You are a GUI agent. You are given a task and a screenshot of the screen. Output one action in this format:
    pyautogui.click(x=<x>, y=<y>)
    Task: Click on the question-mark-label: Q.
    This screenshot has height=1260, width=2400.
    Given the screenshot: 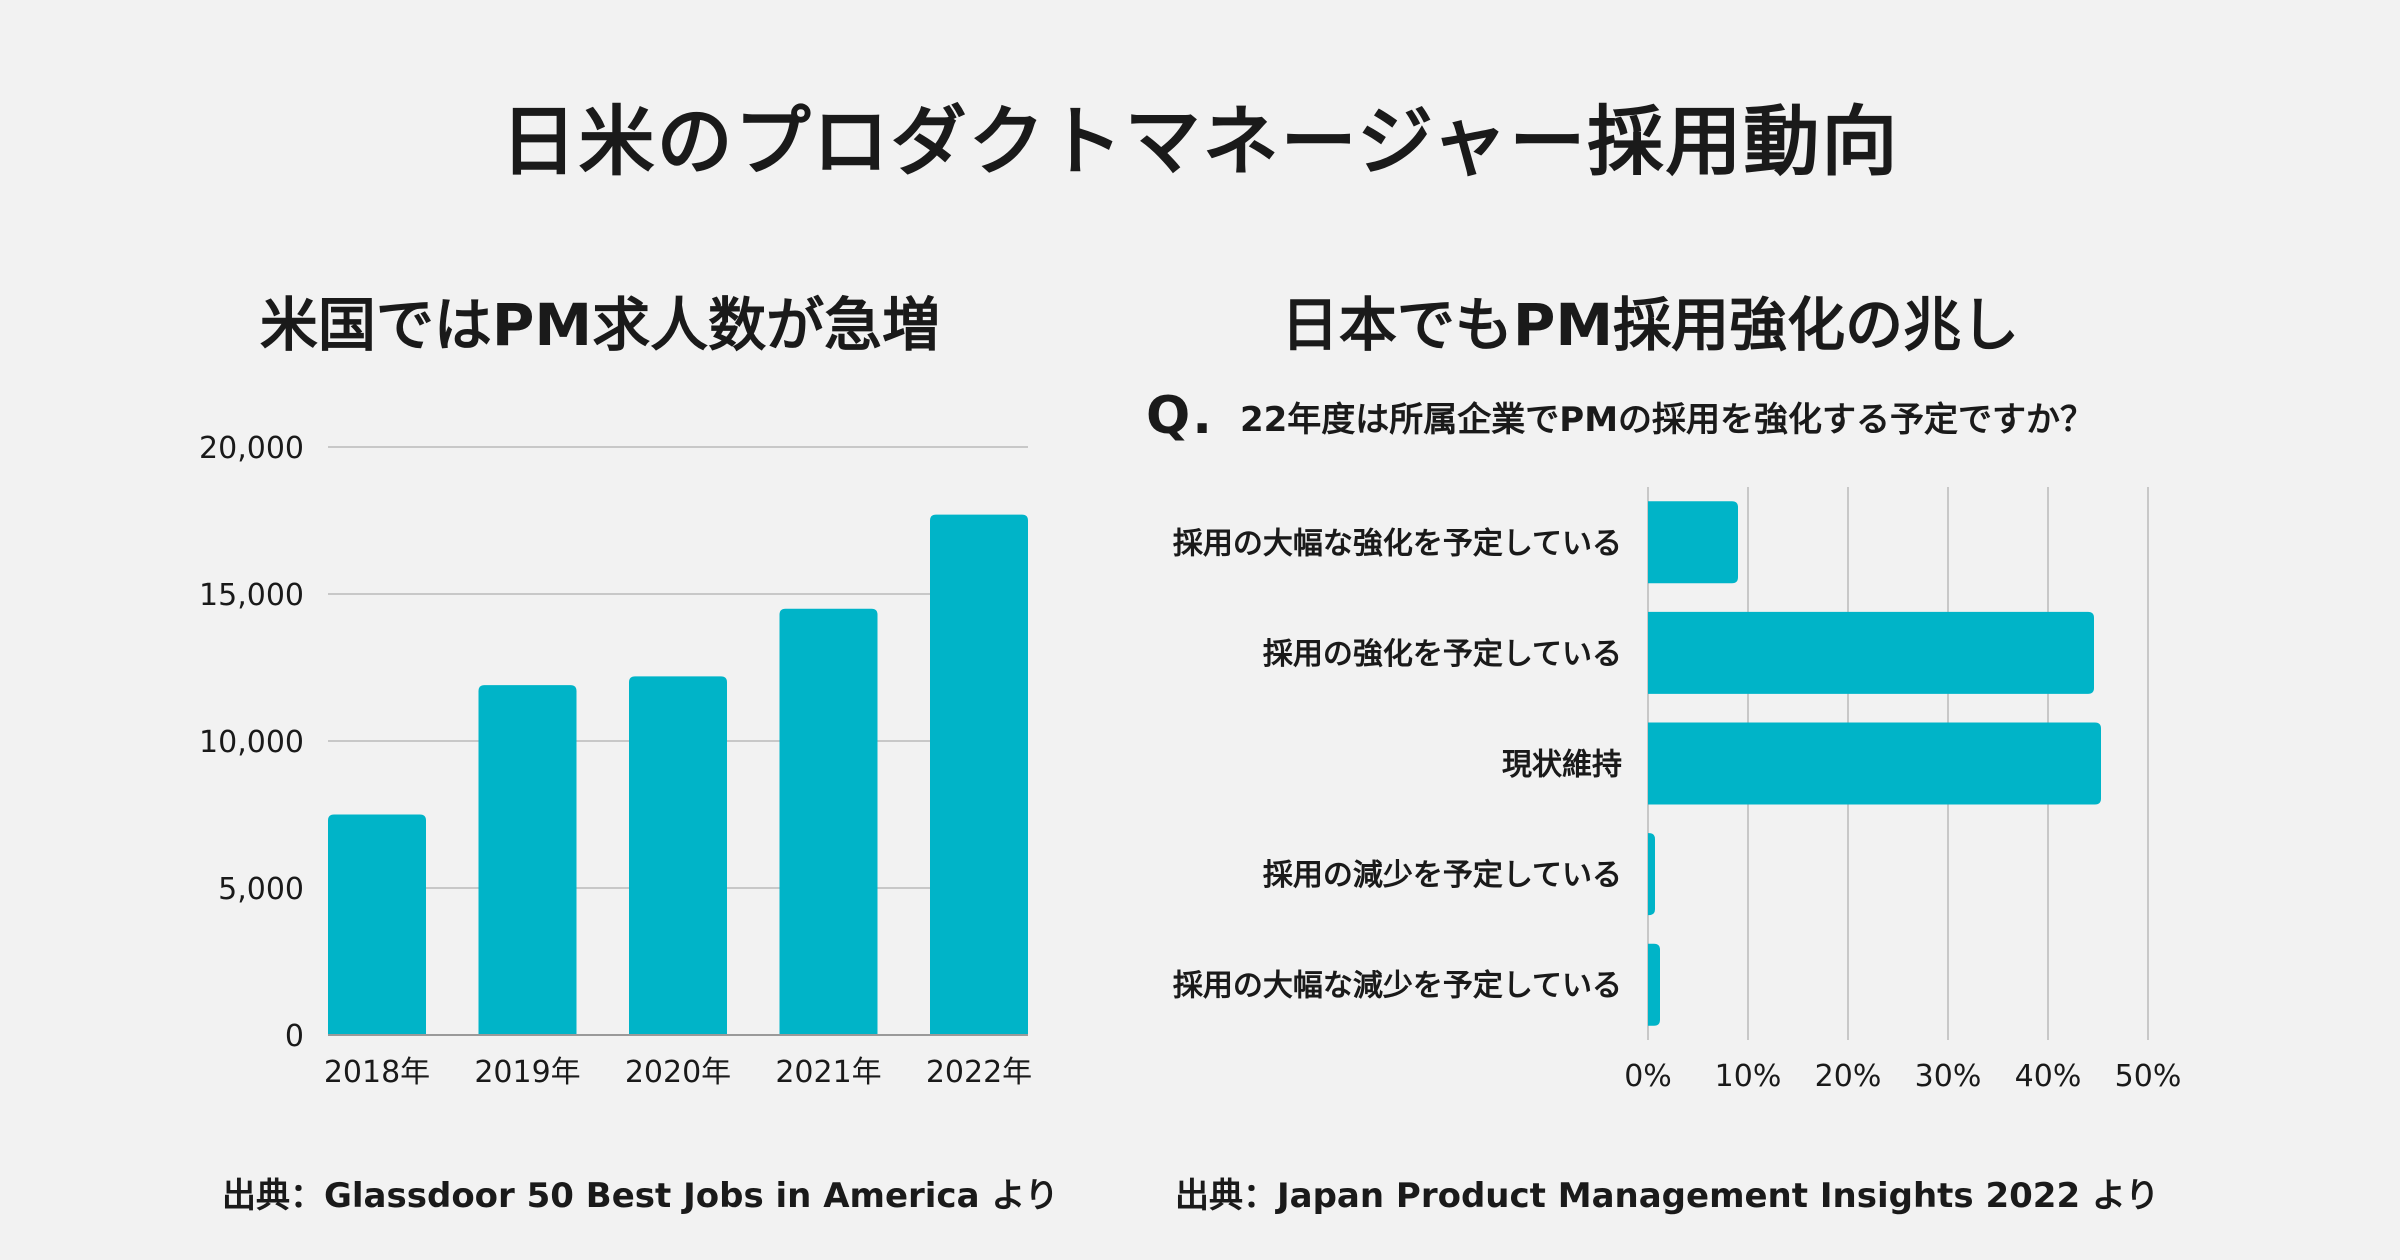 What is the action you would take?
    pyautogui.click(x=1180, y=416)
    